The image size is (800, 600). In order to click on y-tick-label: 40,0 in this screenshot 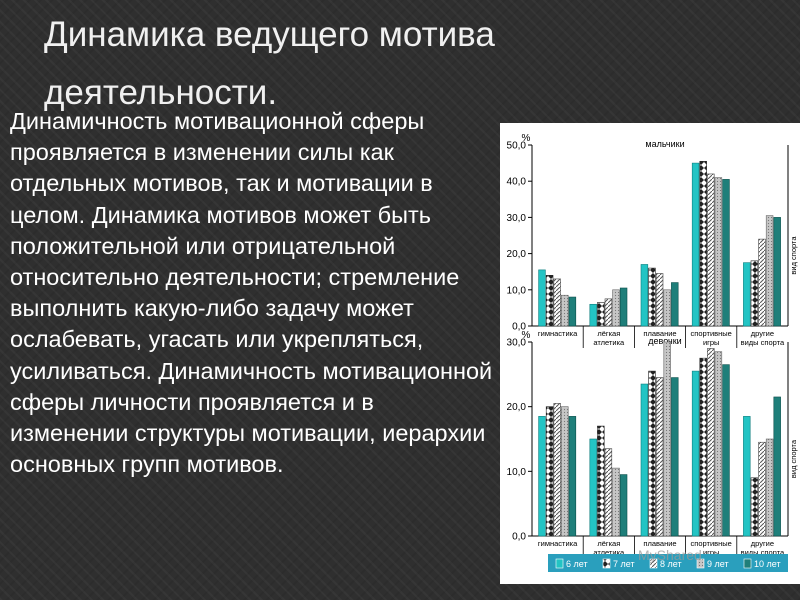, I will do `click(517, 182)`.